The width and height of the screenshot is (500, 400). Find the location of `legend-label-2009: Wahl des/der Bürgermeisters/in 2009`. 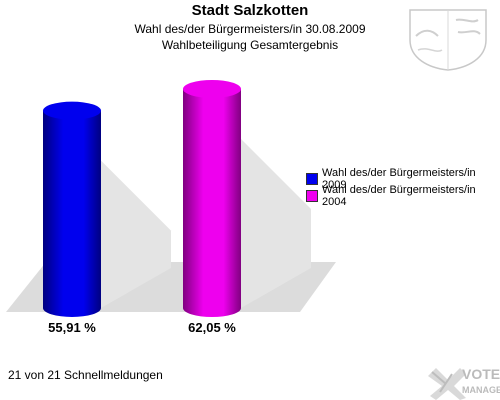

legend-label-2009: Wahl des/der Bürgermeisters/in 2009 is located at coordinates (399, 179).